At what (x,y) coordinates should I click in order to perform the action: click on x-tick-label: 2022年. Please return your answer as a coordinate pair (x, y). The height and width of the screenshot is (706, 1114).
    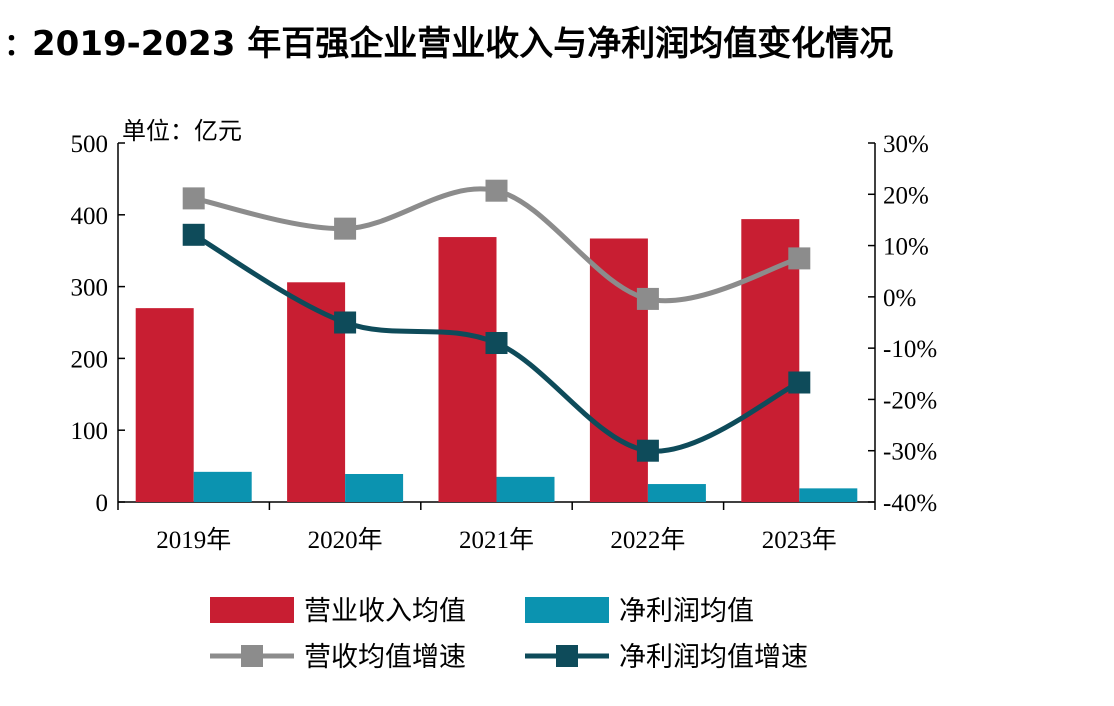
    Looking at the image, I should click on (647, 540).